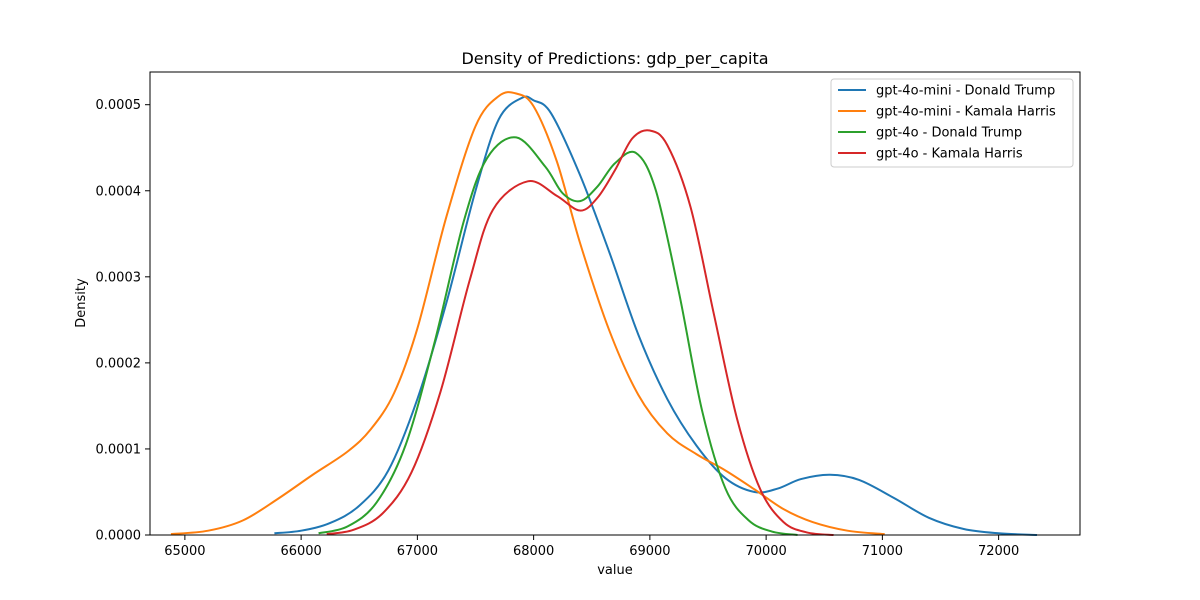  I want to click on x-tick-label: 71000, so click(882, 551).